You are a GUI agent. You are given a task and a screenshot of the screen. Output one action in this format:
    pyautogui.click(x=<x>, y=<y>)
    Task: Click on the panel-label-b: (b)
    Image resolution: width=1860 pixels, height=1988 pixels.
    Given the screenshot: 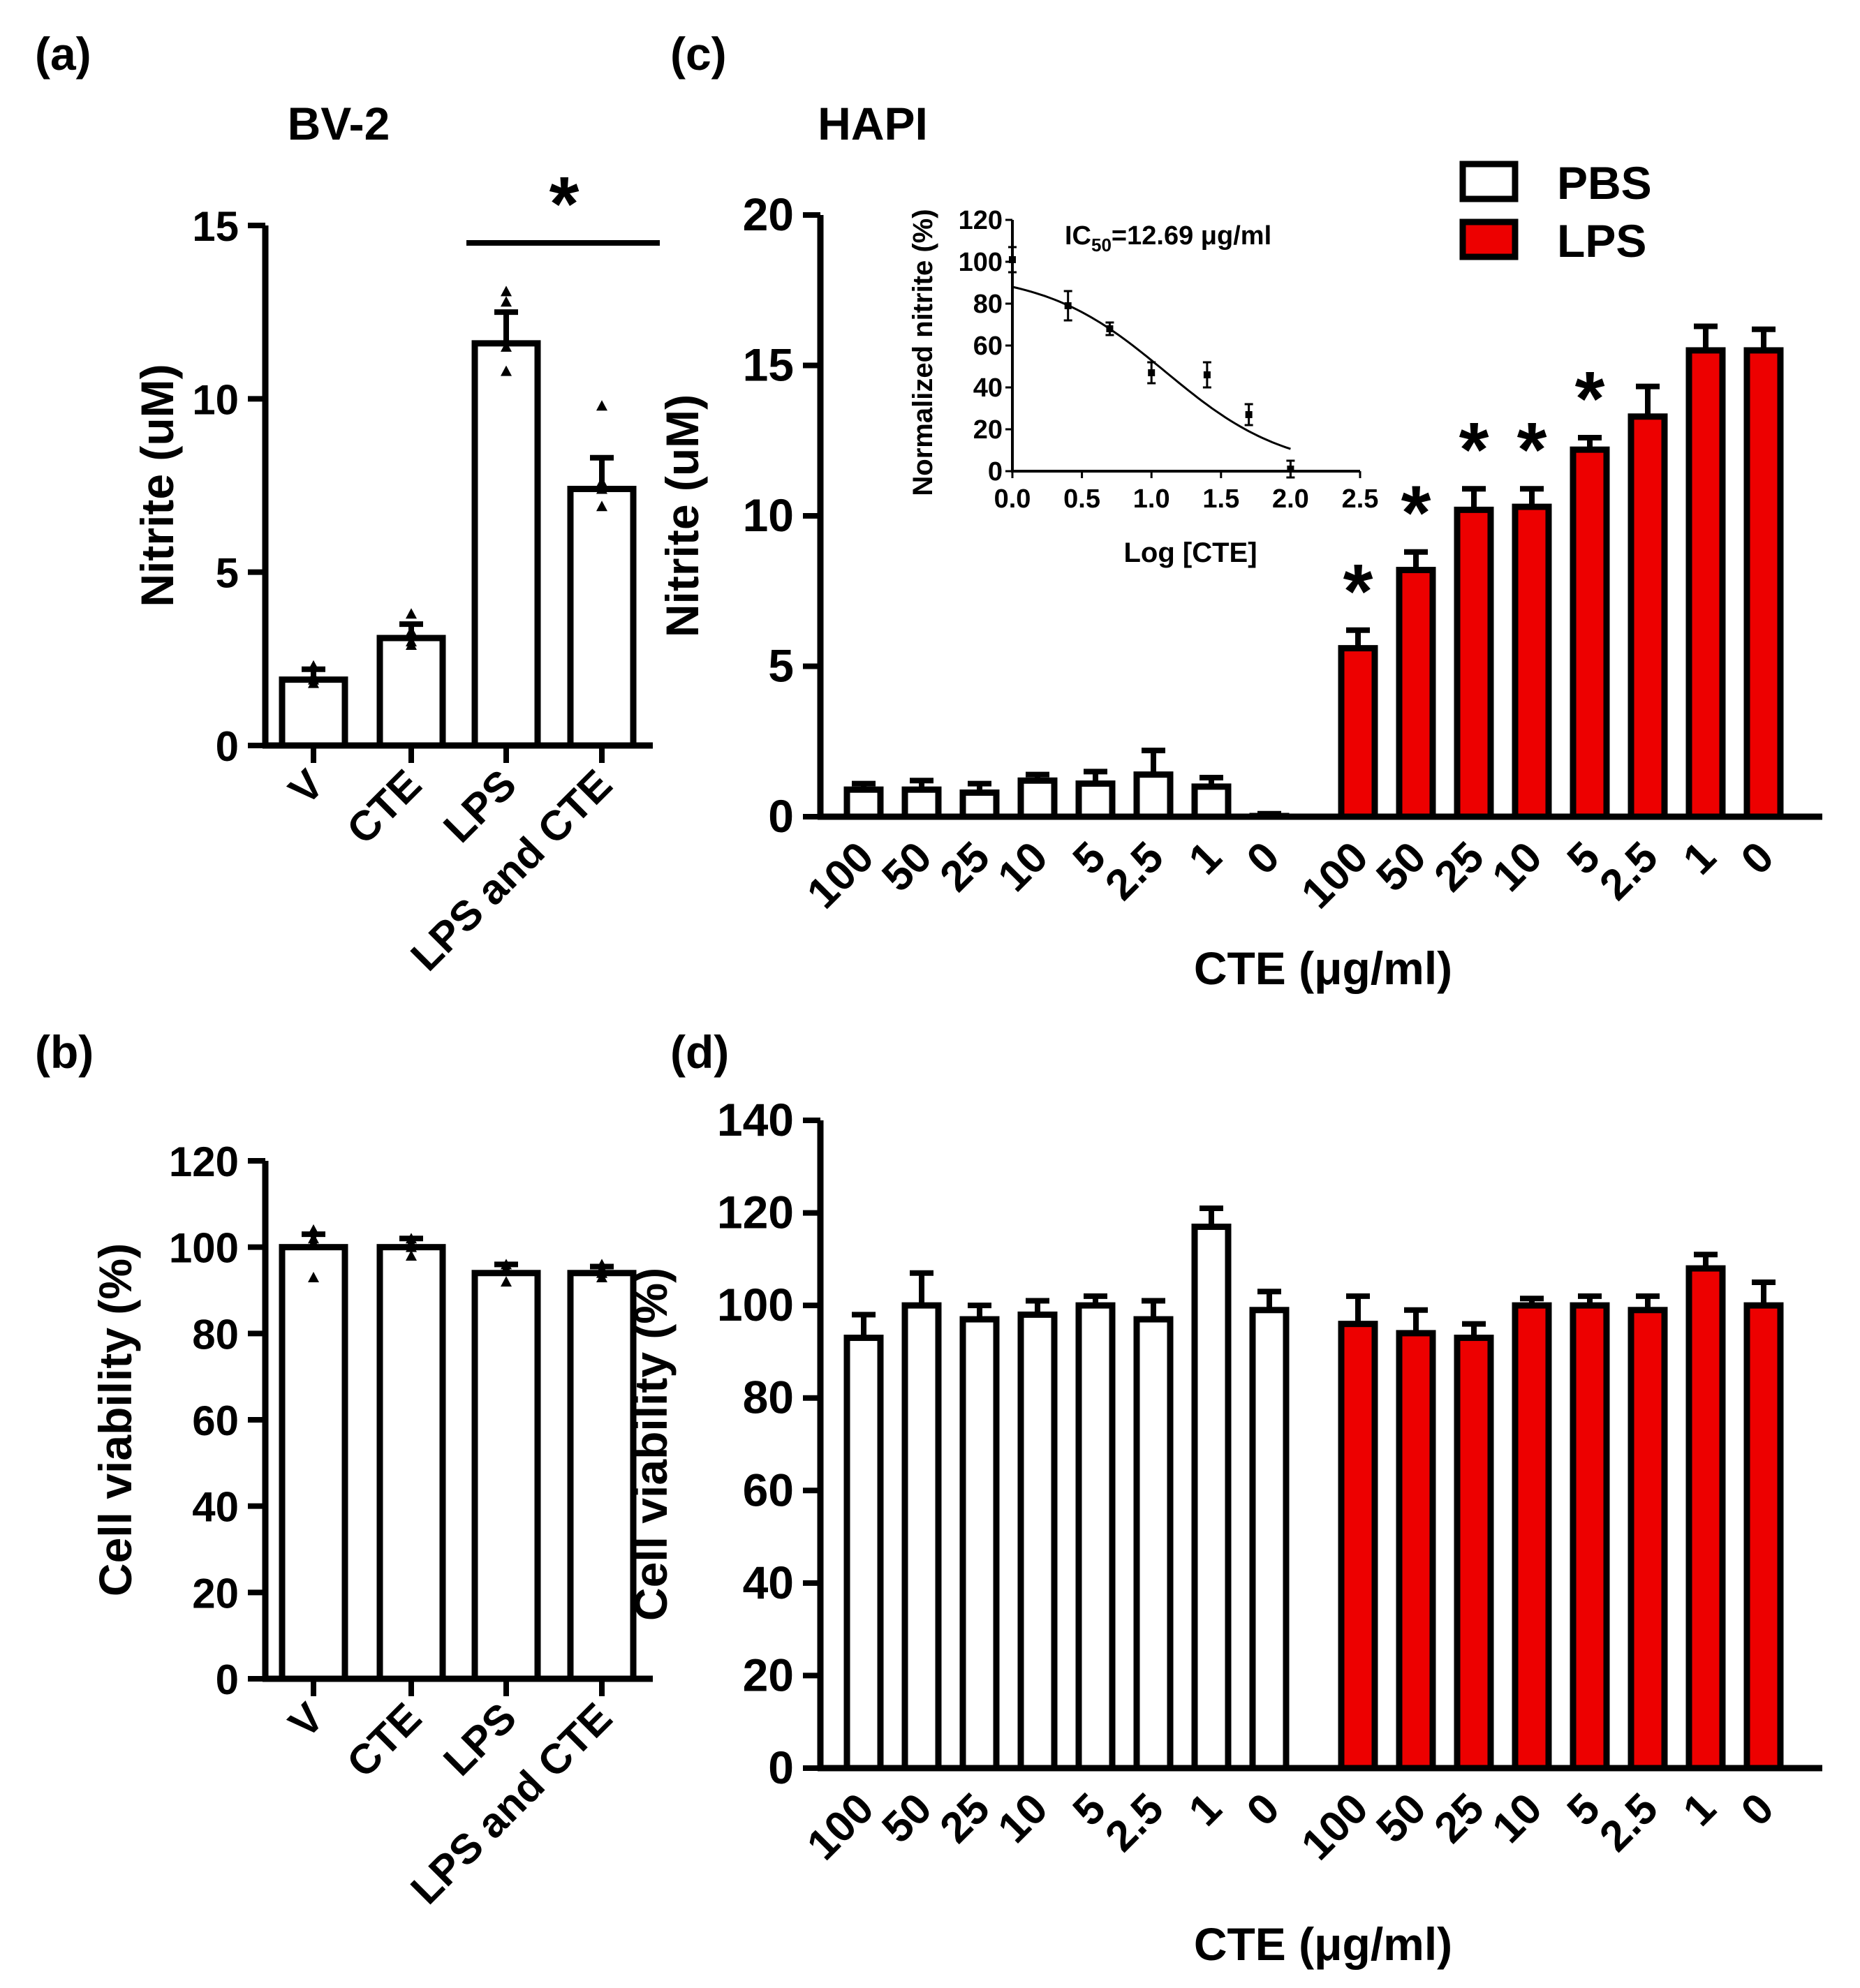 What is the action you would take?
    pyautogui.click(x=64, y=1052)
    